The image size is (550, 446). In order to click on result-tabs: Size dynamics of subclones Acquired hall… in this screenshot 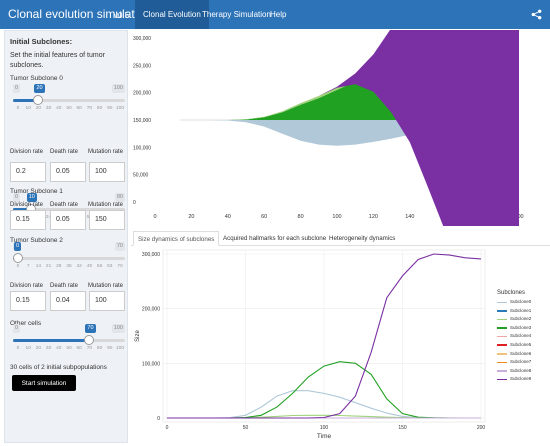, I will do `click(340, 238)`.